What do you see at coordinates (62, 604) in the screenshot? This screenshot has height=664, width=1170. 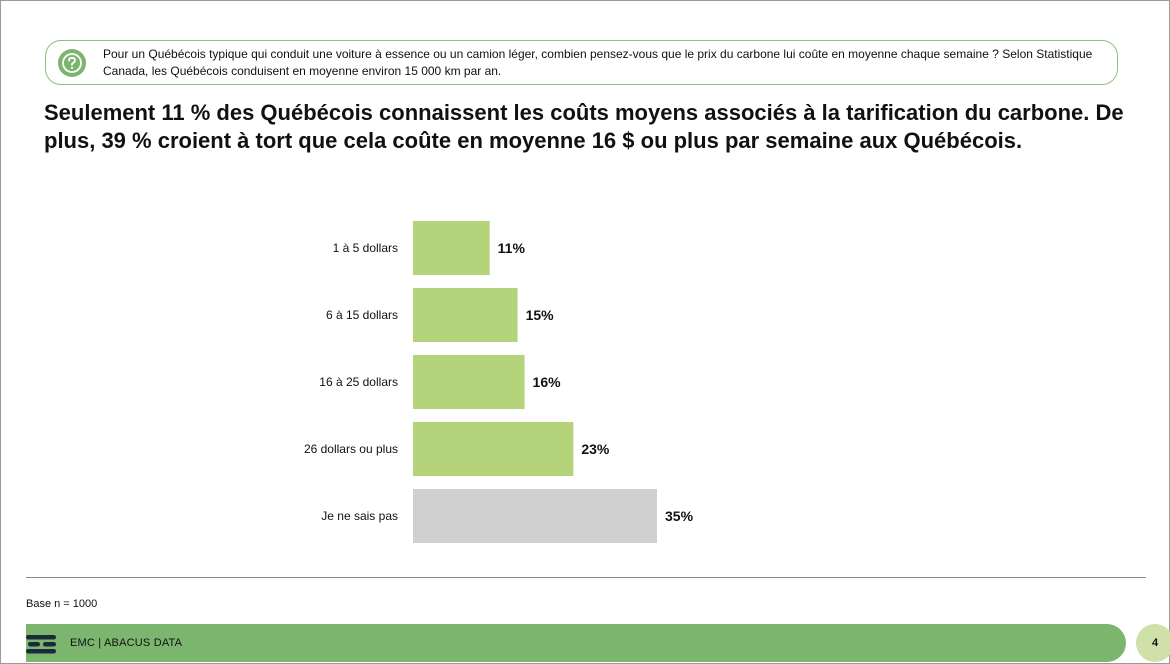 I see `base-note: Base n = 1000` at bounding box center [62, 604].